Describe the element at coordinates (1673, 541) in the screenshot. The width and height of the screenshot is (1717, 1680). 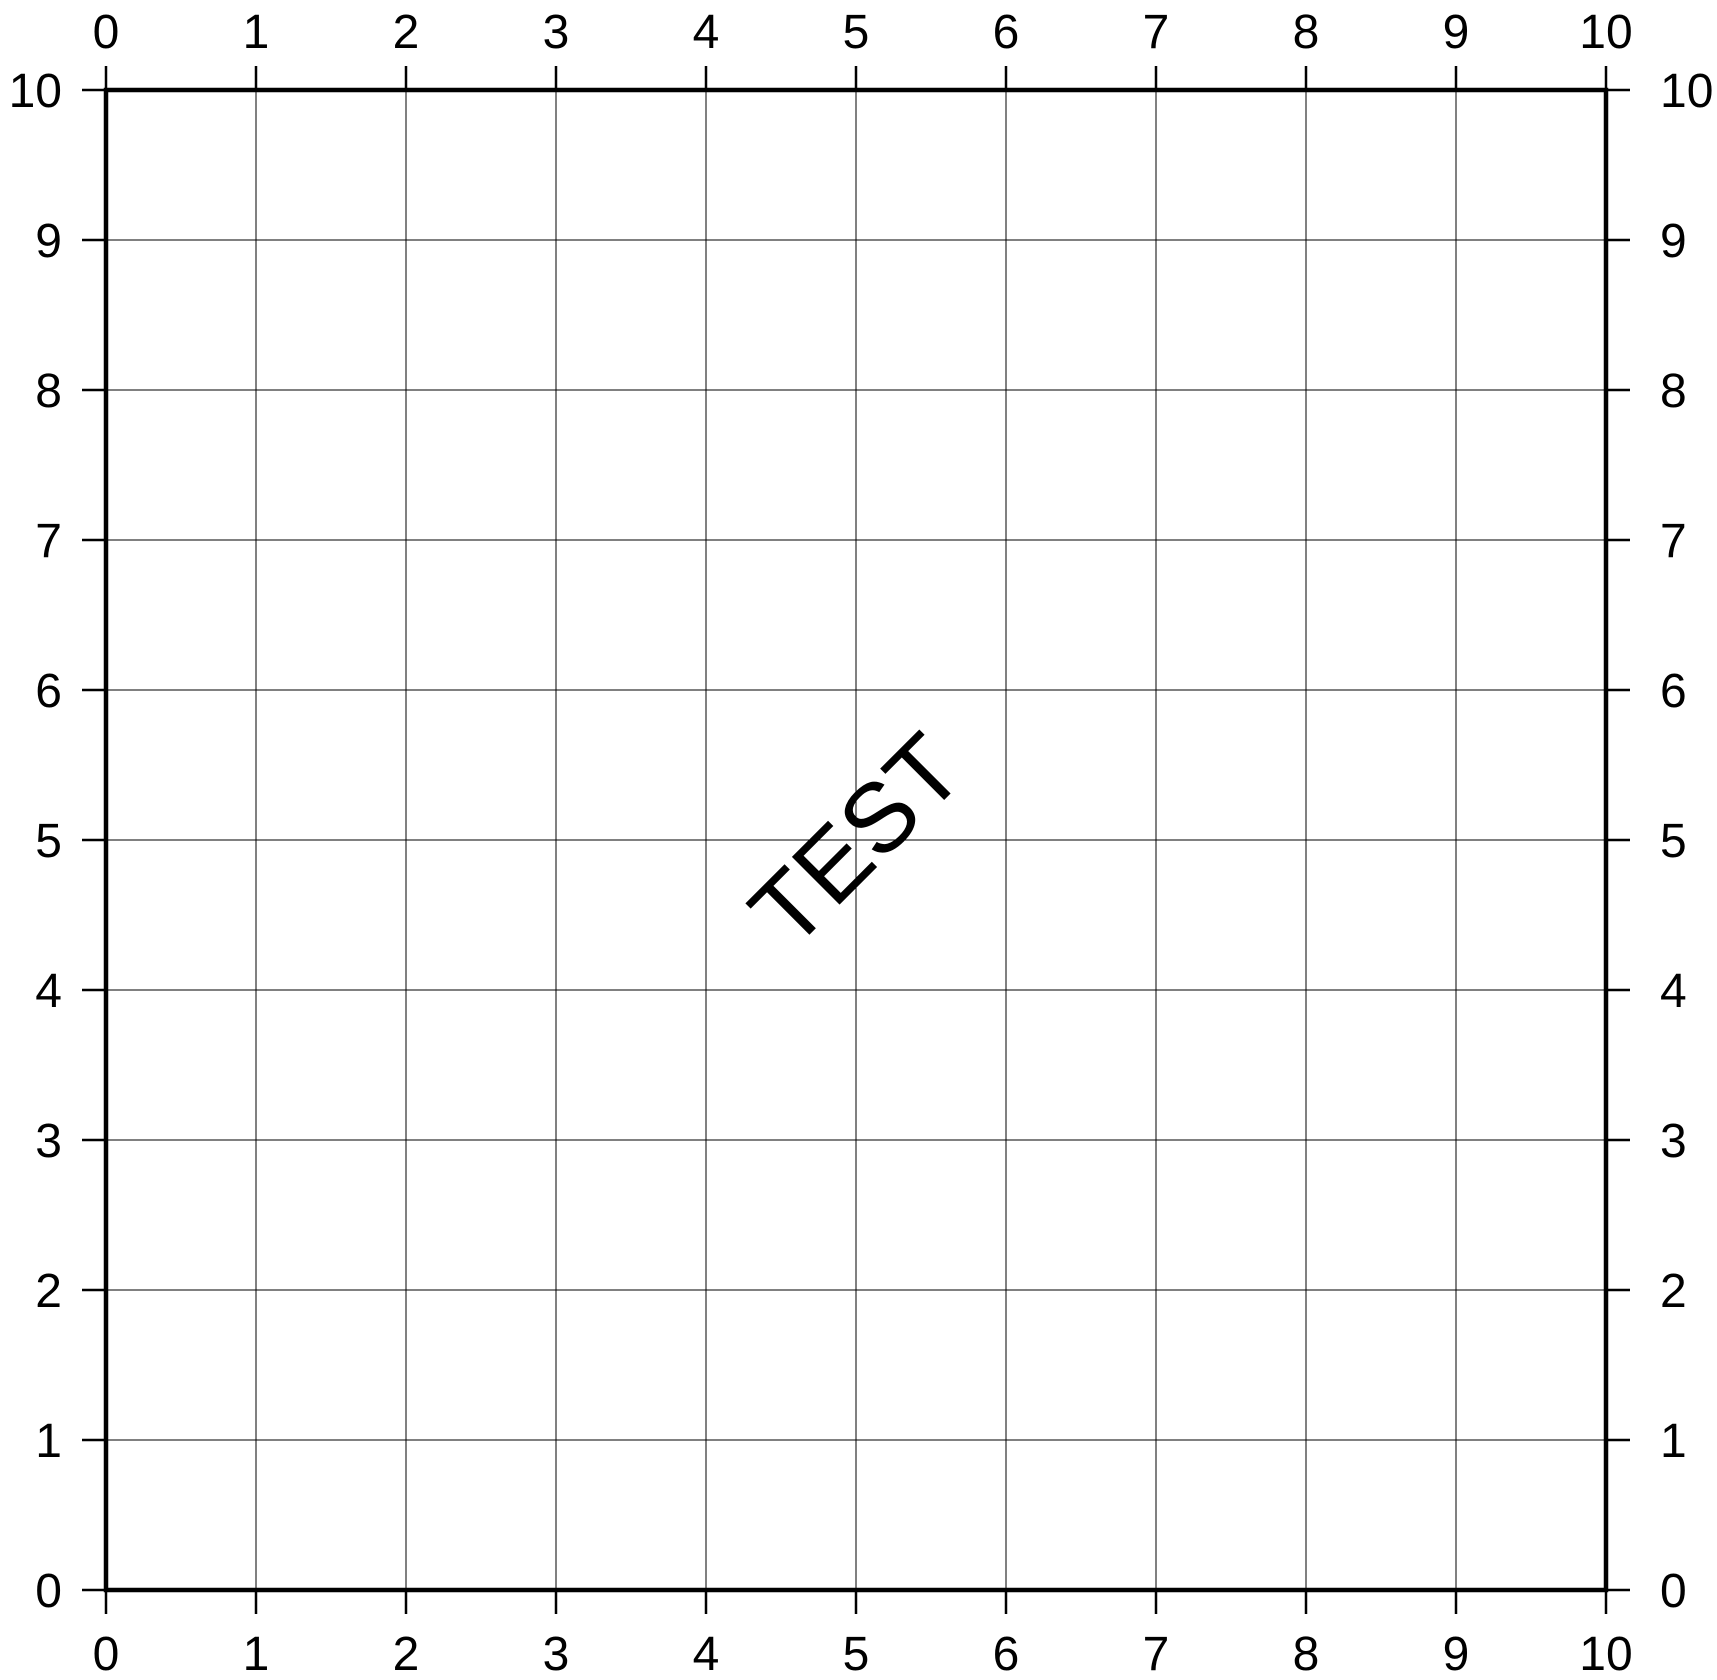
I see `tick-label-right-7: 7` at that location.